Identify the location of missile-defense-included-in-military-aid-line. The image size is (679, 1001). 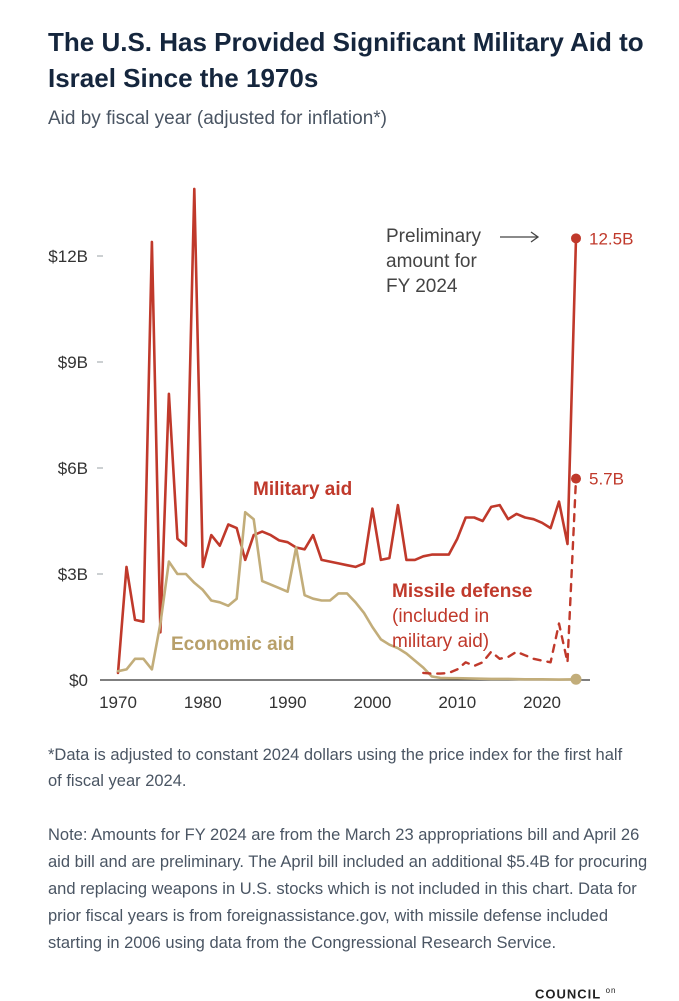
(500, 576).